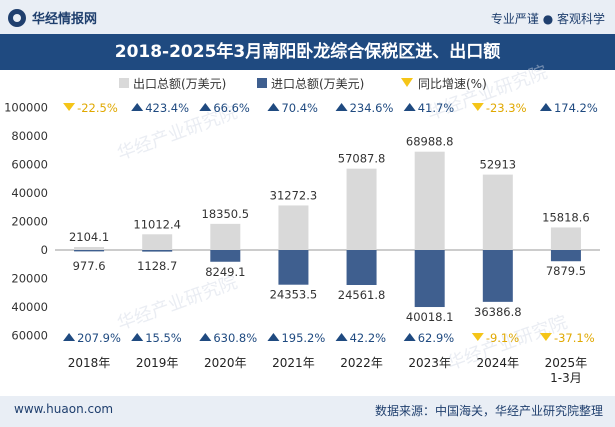 This screenshot has height=427, width=615. I want to click on import-growth-label: 42.2%, so click(368, 338).